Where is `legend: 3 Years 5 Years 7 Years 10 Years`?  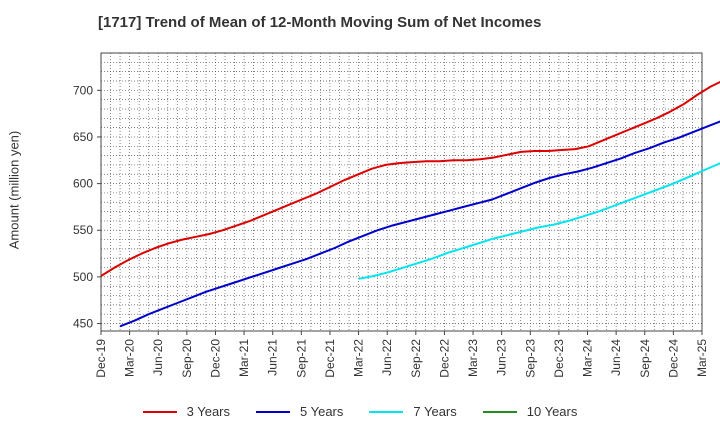
legend: 3 Years 5 Years 7 Years 10 Years is located at coordinates (360, 411).